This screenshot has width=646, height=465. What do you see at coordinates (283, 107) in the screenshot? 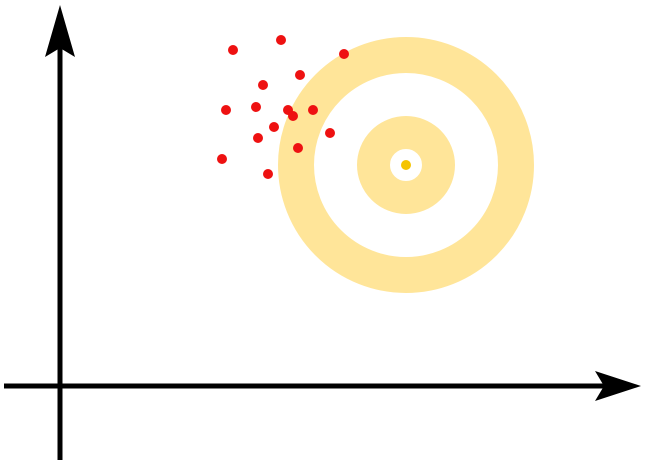
I see `shots` at bounding box center [283, 107].